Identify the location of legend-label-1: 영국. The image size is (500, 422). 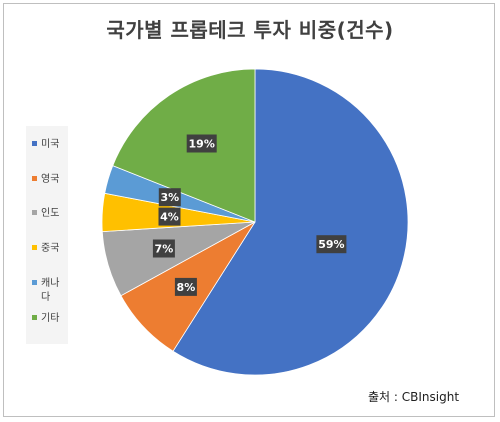
(50, 179).